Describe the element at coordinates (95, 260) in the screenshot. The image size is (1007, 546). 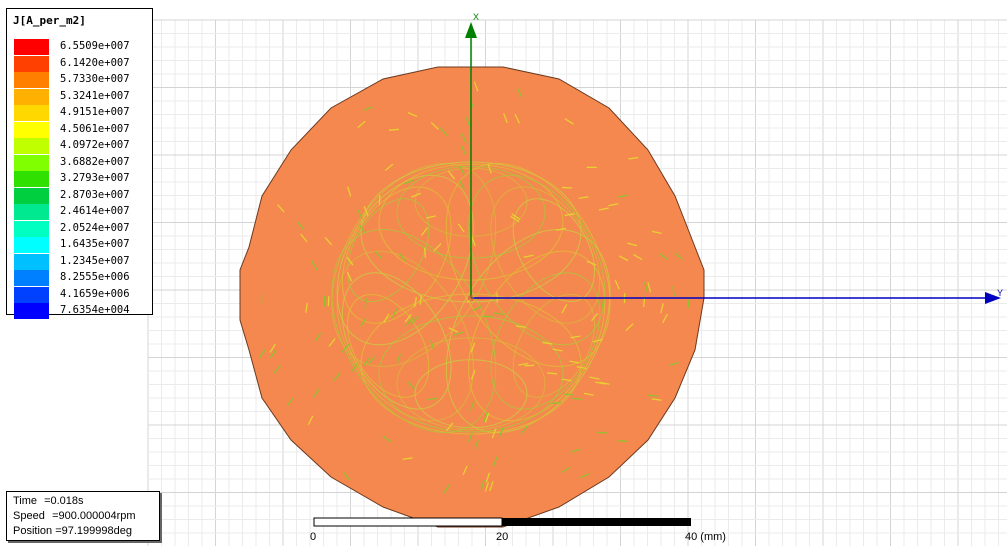
I see `legend-value: 1.2345e+007` at that location.